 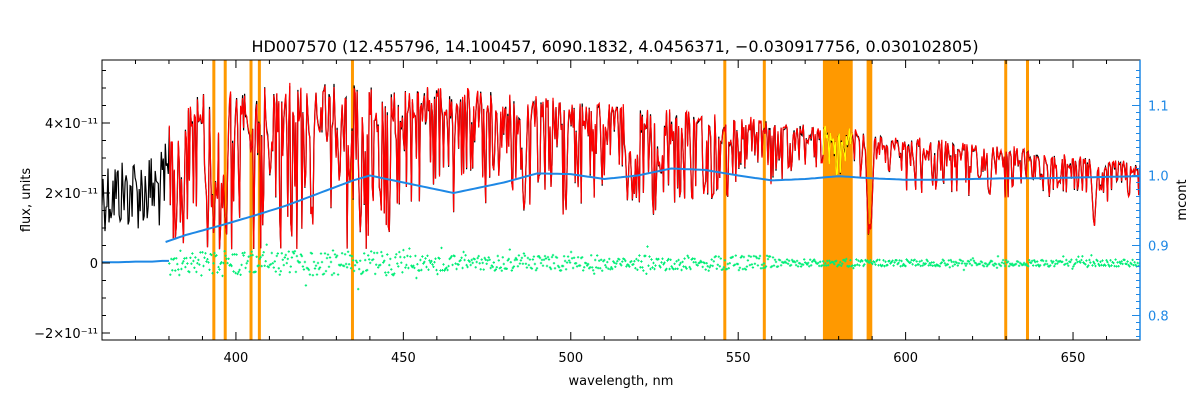 What do you see at coordinates (71, 124) in the screenshot?
I see `y-tick-label: 4×10⁻¹¹` at bounding box center [71, 124].